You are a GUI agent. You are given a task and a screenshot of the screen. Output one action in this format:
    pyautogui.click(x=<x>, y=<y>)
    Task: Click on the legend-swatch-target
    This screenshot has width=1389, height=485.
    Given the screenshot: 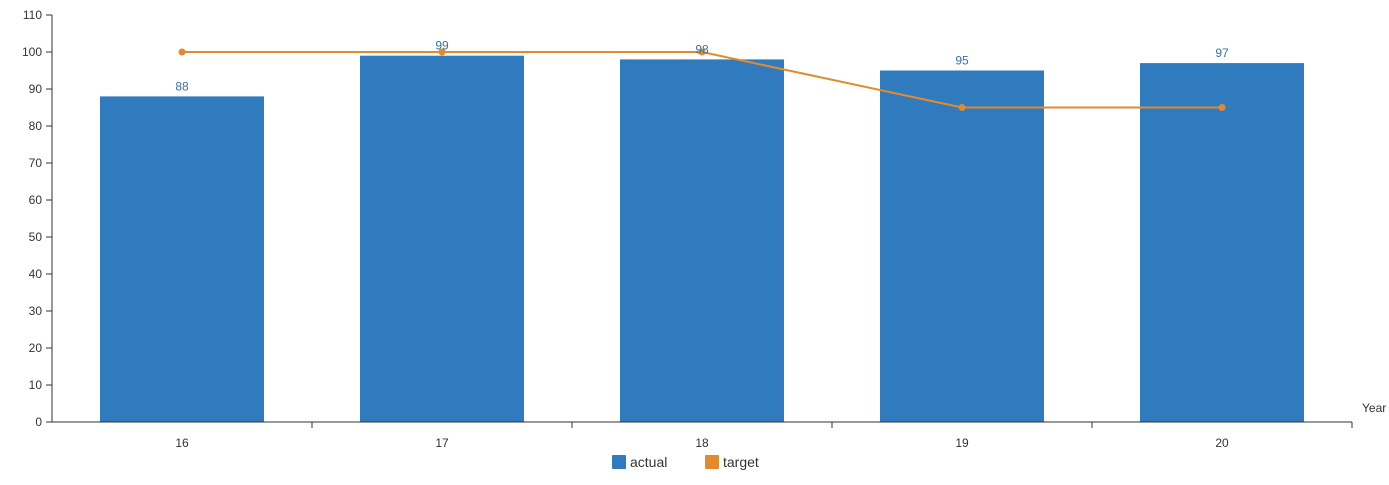 What is the action you would take?
    pyautogui.click(x=712, y=462)
    